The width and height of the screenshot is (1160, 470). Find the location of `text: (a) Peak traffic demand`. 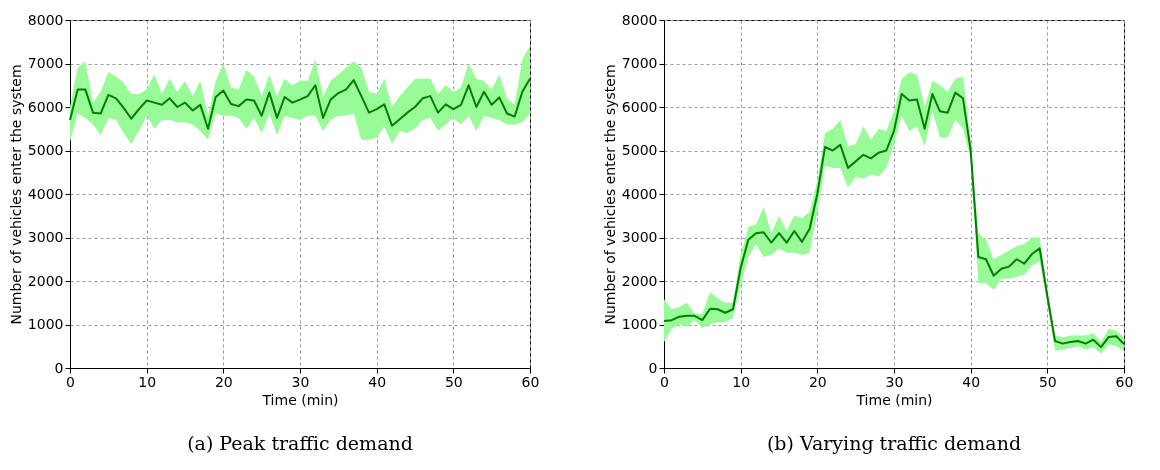

text: (a) Peak traffic demand is located at coordinates (300, 443).